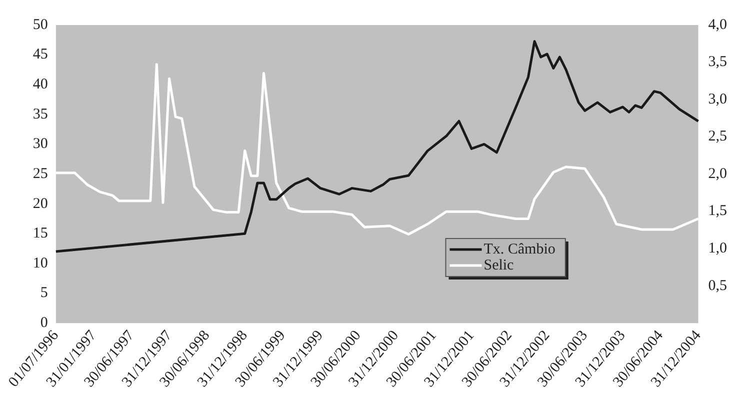  What do you see at coordinates (717, 286) in the screenshot?
I see `y2-tick-label: 0,5` at bounding box center [717, 286].